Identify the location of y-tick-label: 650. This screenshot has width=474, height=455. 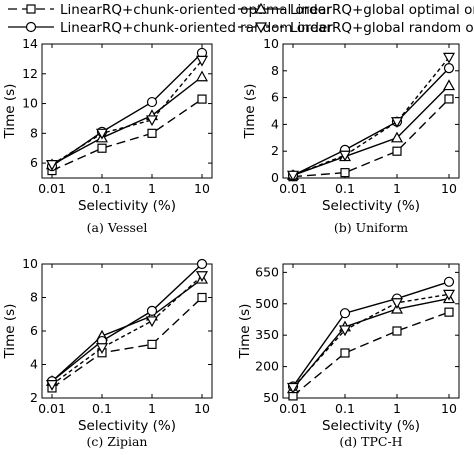
(267, 271).